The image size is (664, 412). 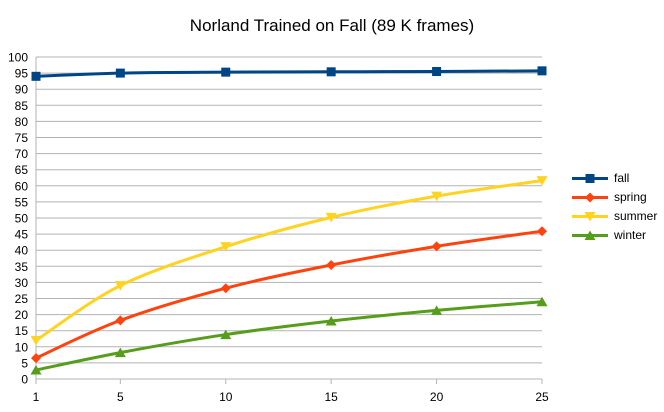 What do you see at coordinates (630, 234) in the screenshot?
I see `legend-label: winter` at bounding box center [630, 234].